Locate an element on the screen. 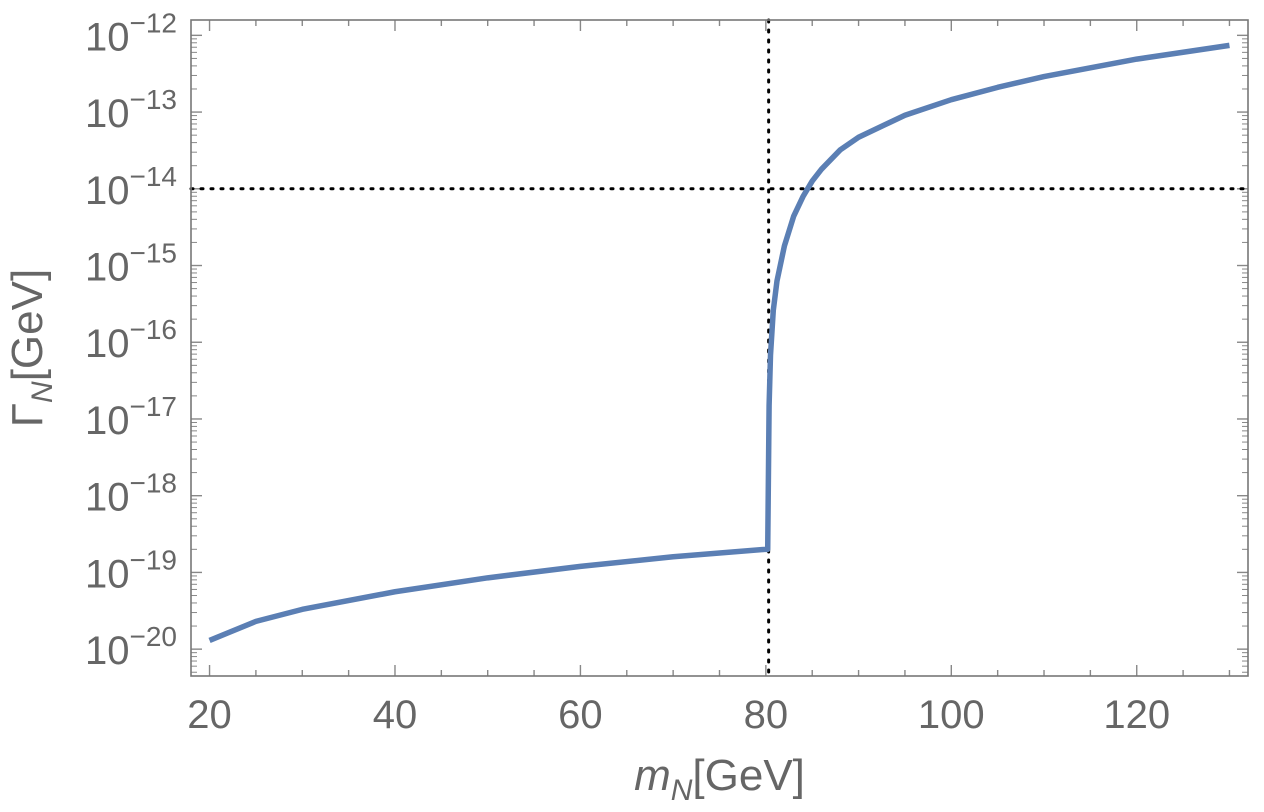 This screenshot has width=1264, height=812. x-tick-label: 100 is located at coordinates (951, 715).